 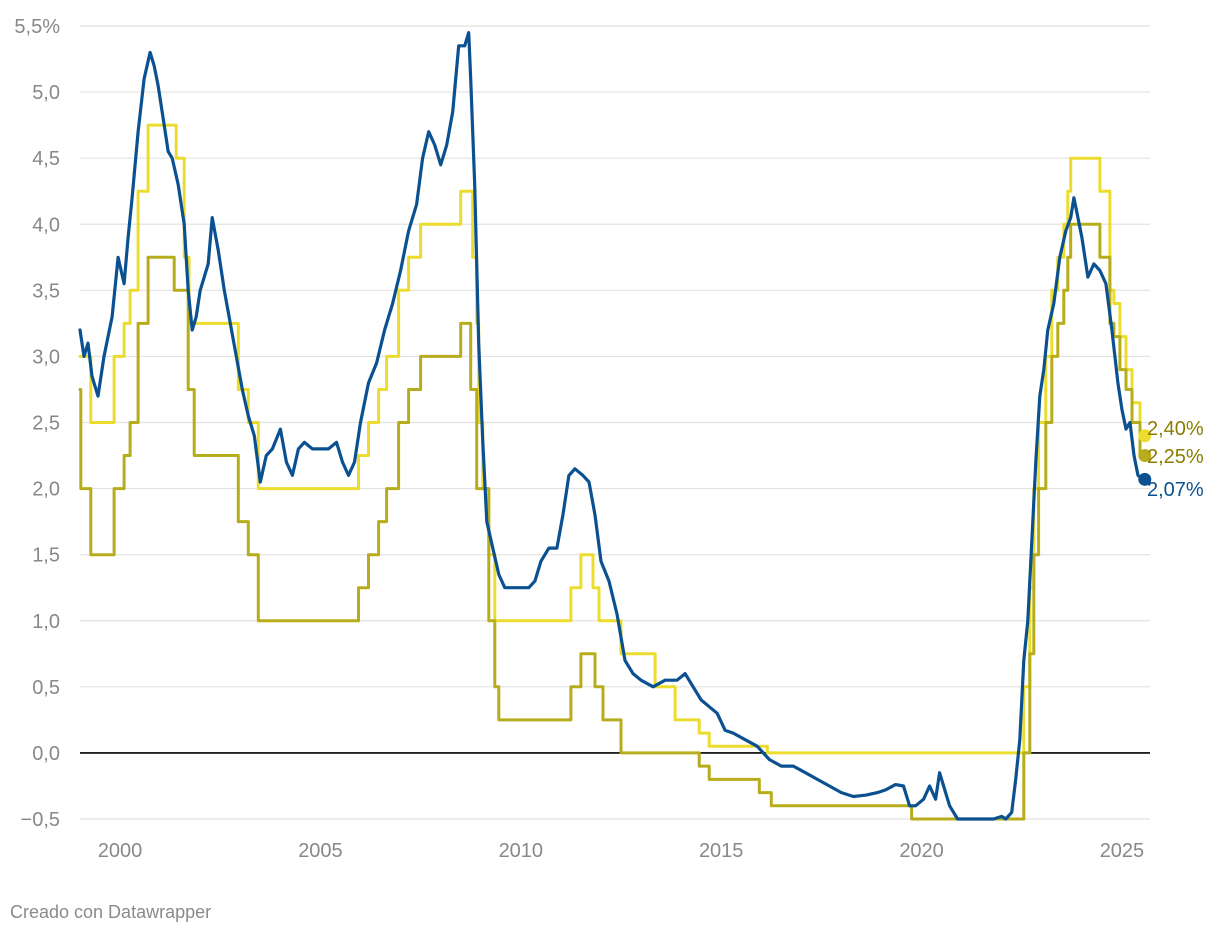 What do you see at coordinates (46, 556) in the screenshot?
I see `y-tick-label: 1,5` at bounding box center [46, 556].